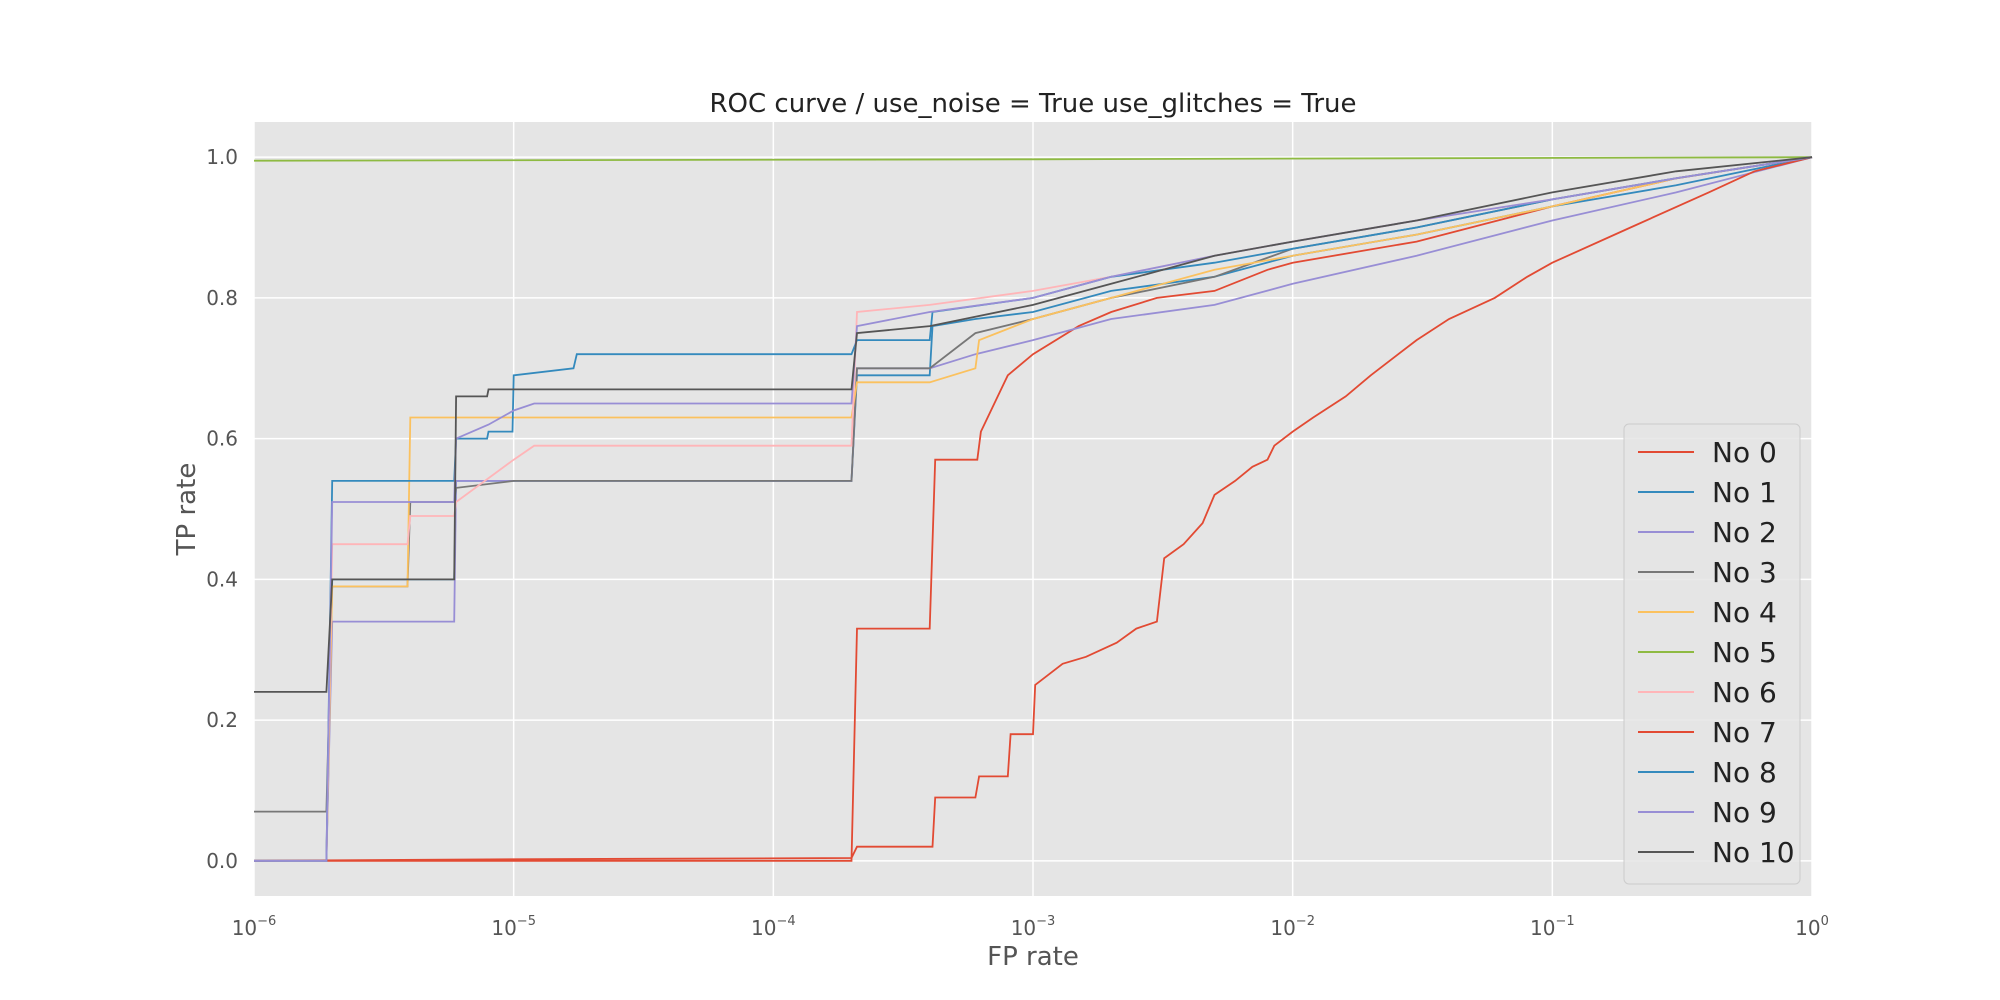  What do you see at coordinates (1744, 492) in the screenshot?
I see `legend-label: No 1` at bounding box center [1744, 492].